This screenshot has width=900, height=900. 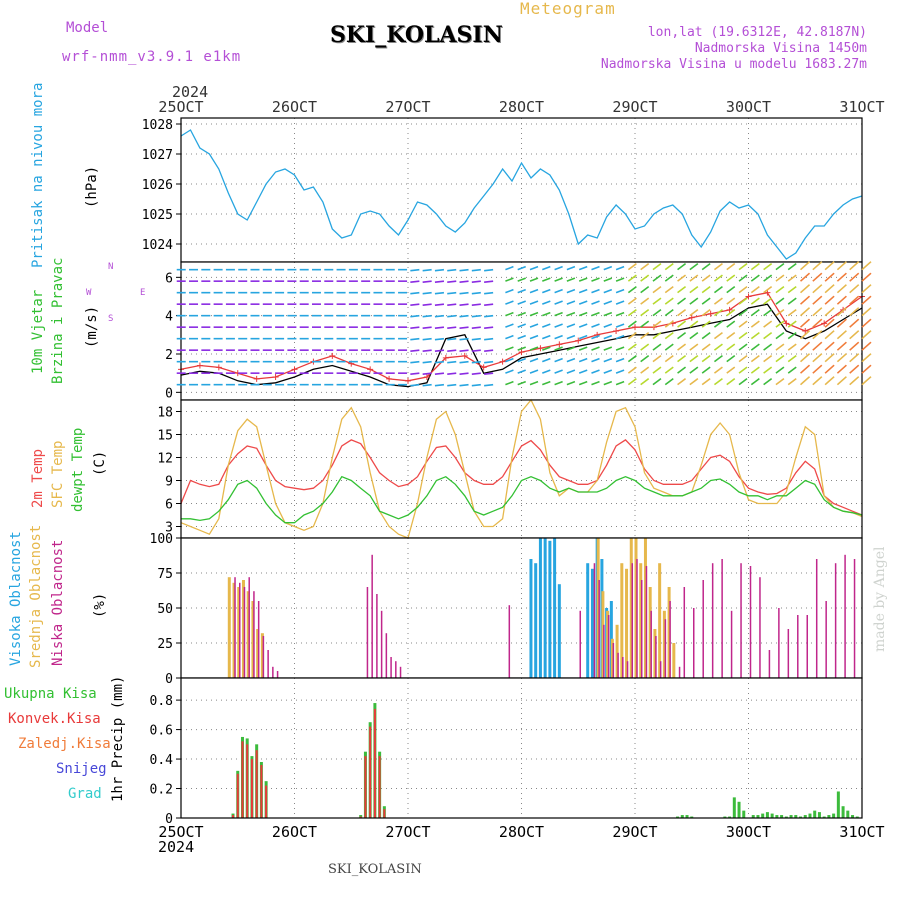 I want to click on pressure-plot-area, so click(x=521, y=190).